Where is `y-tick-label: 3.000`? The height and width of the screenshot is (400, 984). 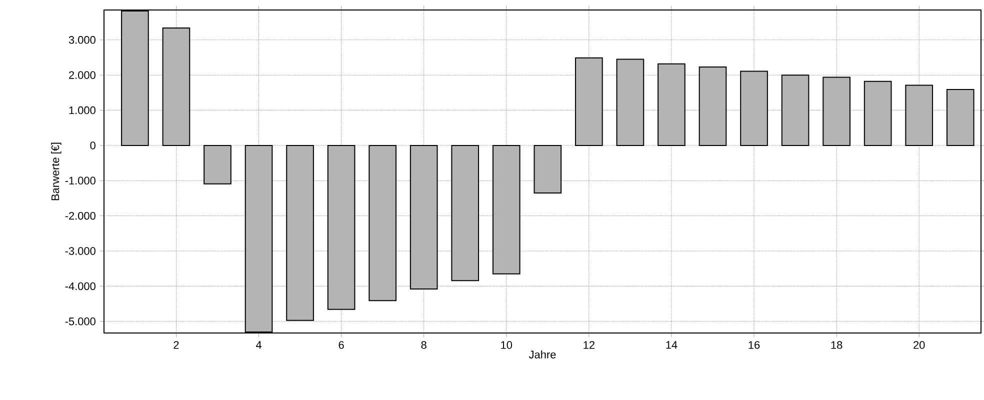 y-tick-label: 3.000 is located at coordinates (82, 40).